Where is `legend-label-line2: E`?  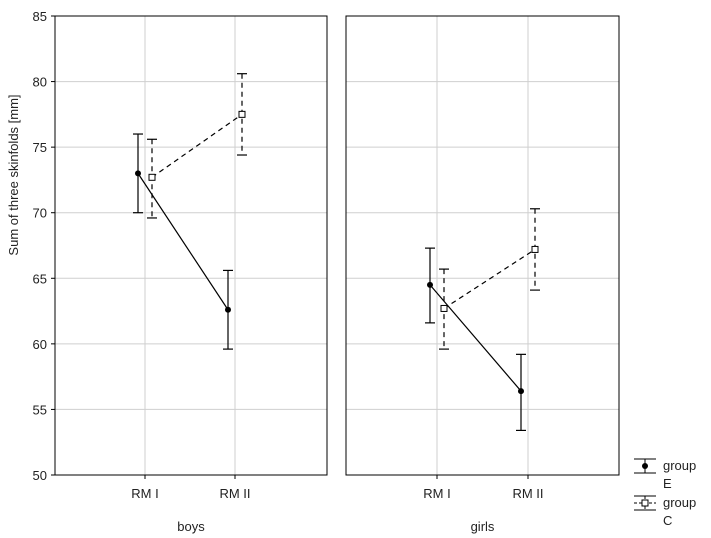 legend-label-line2: E is located at coordinates (667, 483).